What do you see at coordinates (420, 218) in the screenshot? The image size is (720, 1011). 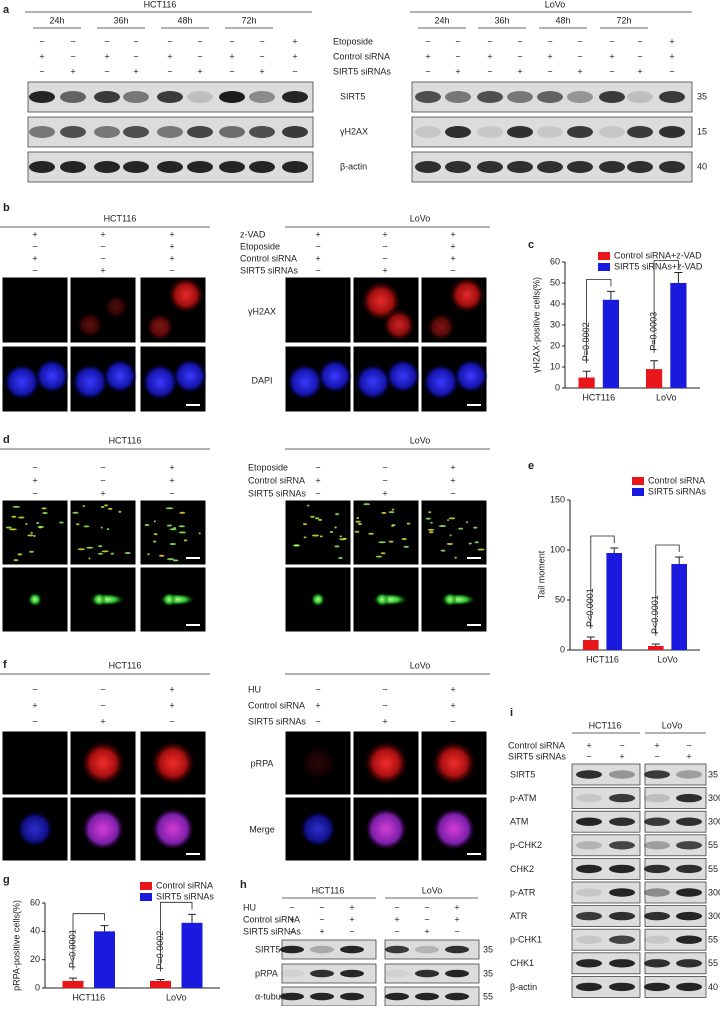 I see `group-header: LoVo` at bounding box center [420, 218].